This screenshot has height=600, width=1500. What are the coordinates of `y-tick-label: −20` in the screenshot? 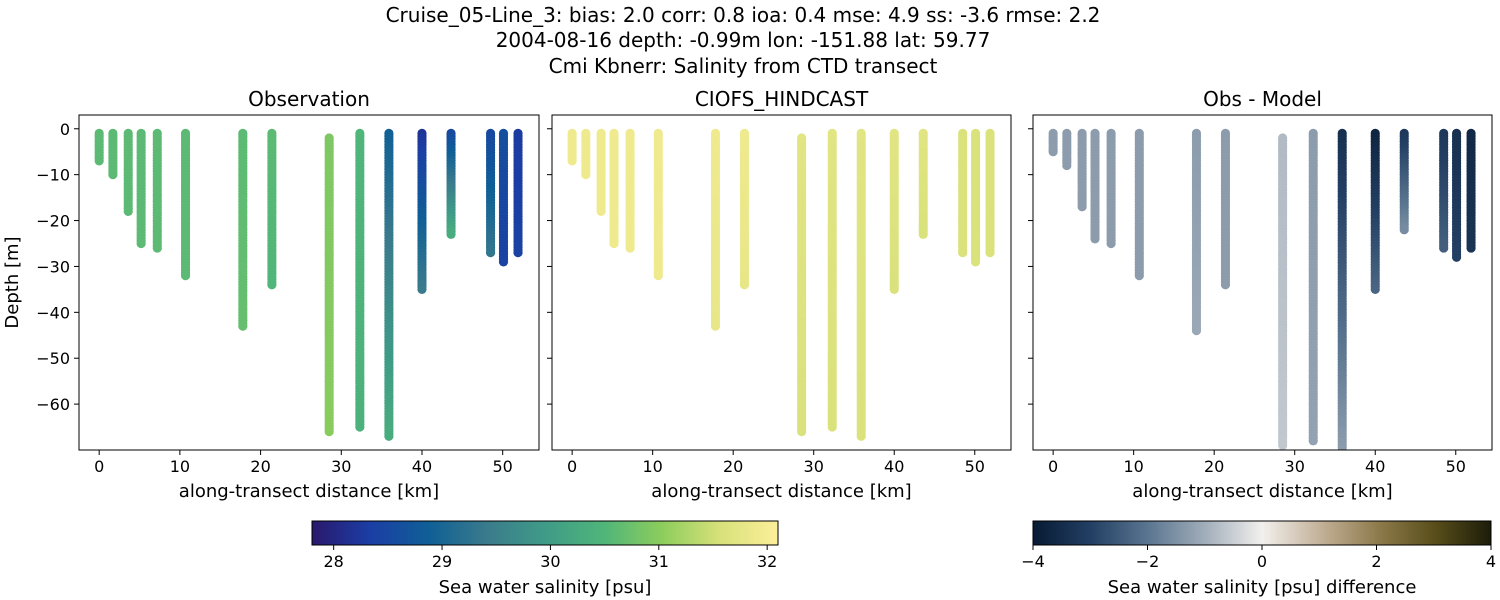 It's located at (53, 221).